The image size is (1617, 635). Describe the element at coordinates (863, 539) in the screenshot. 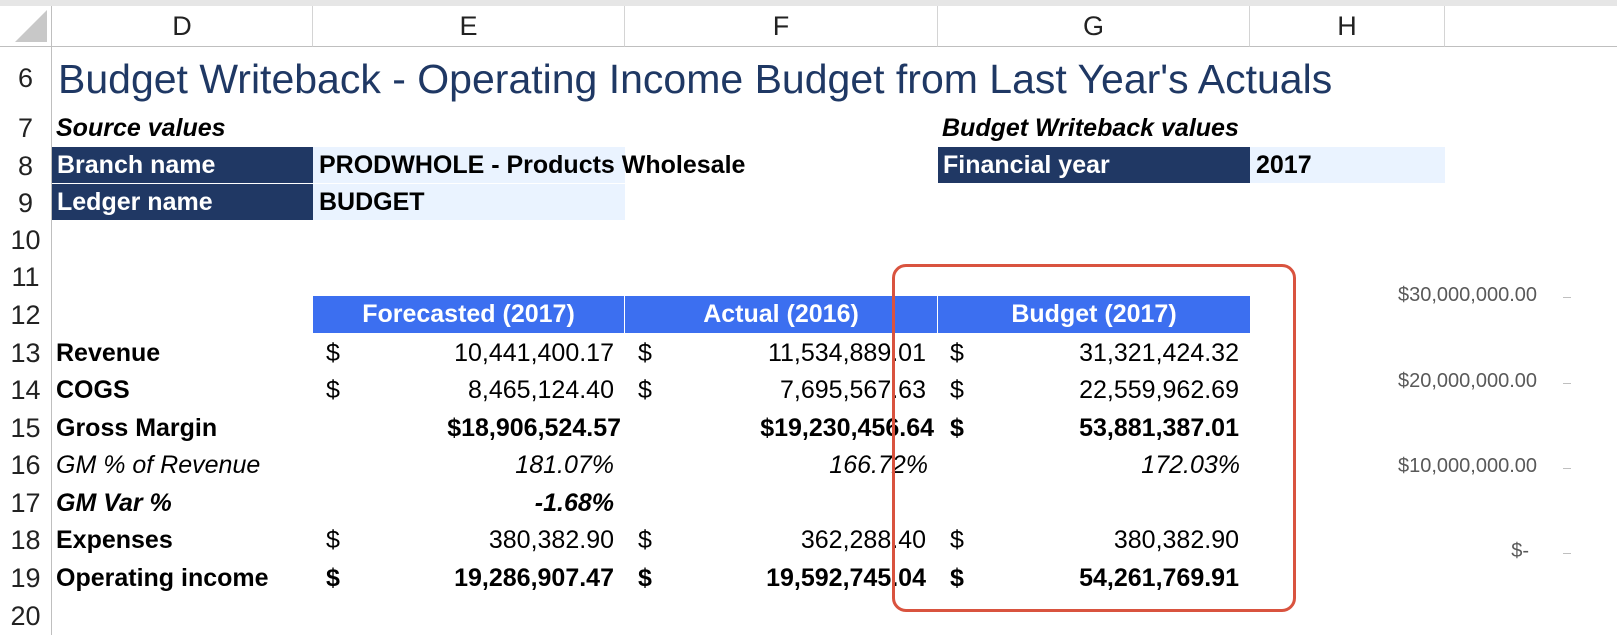

I see `expenses-actual: 362,288.40` at that location.